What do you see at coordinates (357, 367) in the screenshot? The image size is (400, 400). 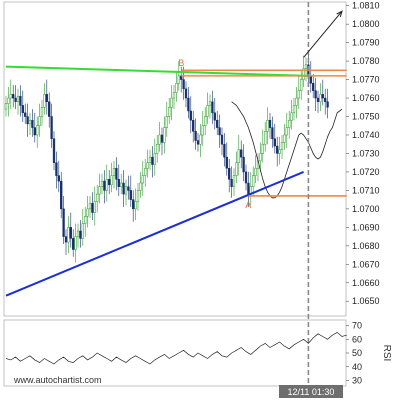 I see `rsi-tick-label: 40` at bounding box center [357, 367].